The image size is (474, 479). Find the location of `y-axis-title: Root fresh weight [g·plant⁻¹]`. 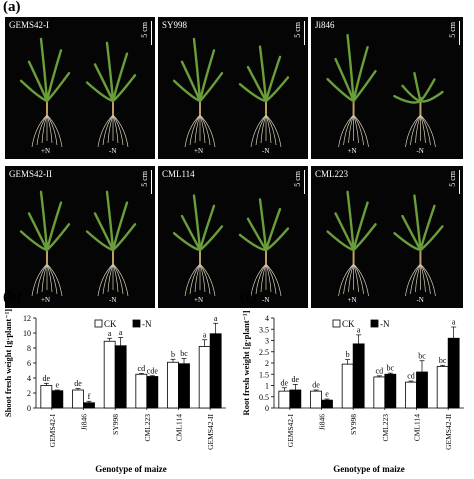

y-axis-title: Root fresh weight [g·plant⁻¹] is located at coordinates (246, 362).